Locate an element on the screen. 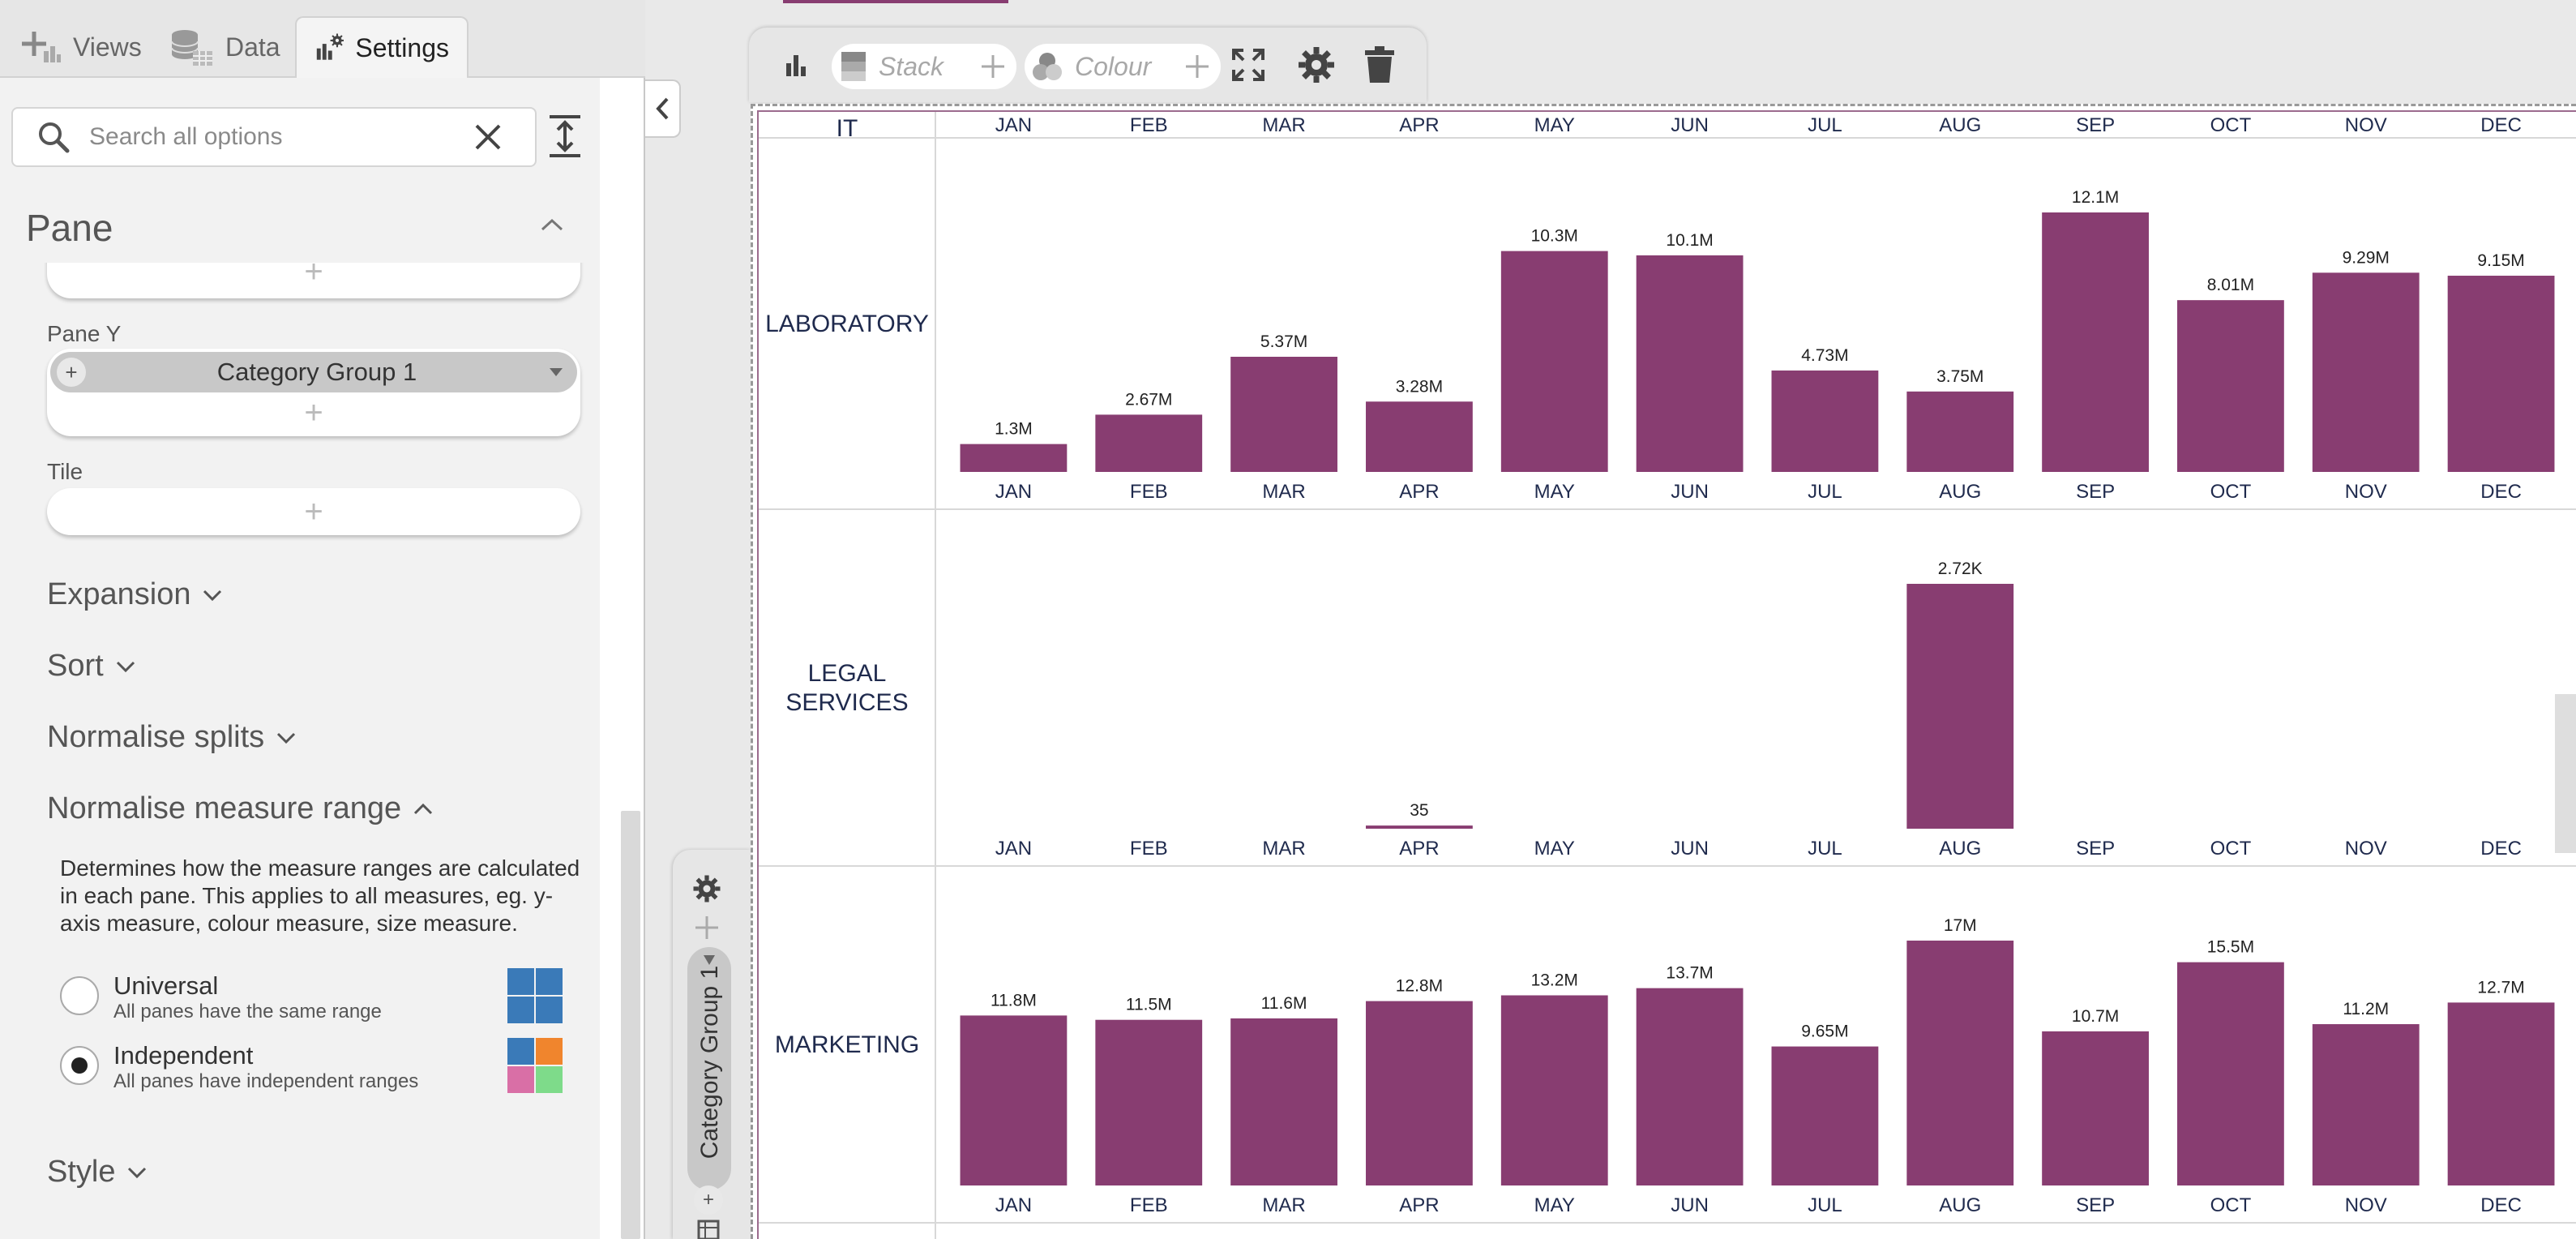 The height and width of the screenshot is (1239, 2576). bar-value-label: 12.1M is located at coordinates (2095, 197).